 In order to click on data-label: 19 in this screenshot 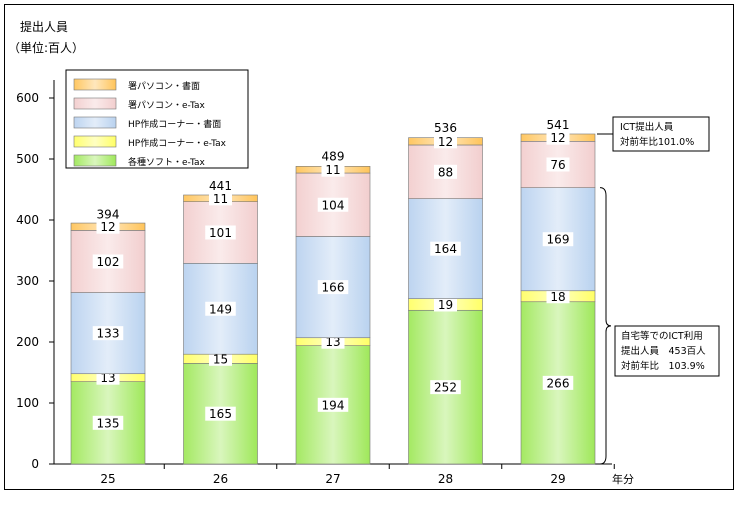, I will do `click(445, 305)`.